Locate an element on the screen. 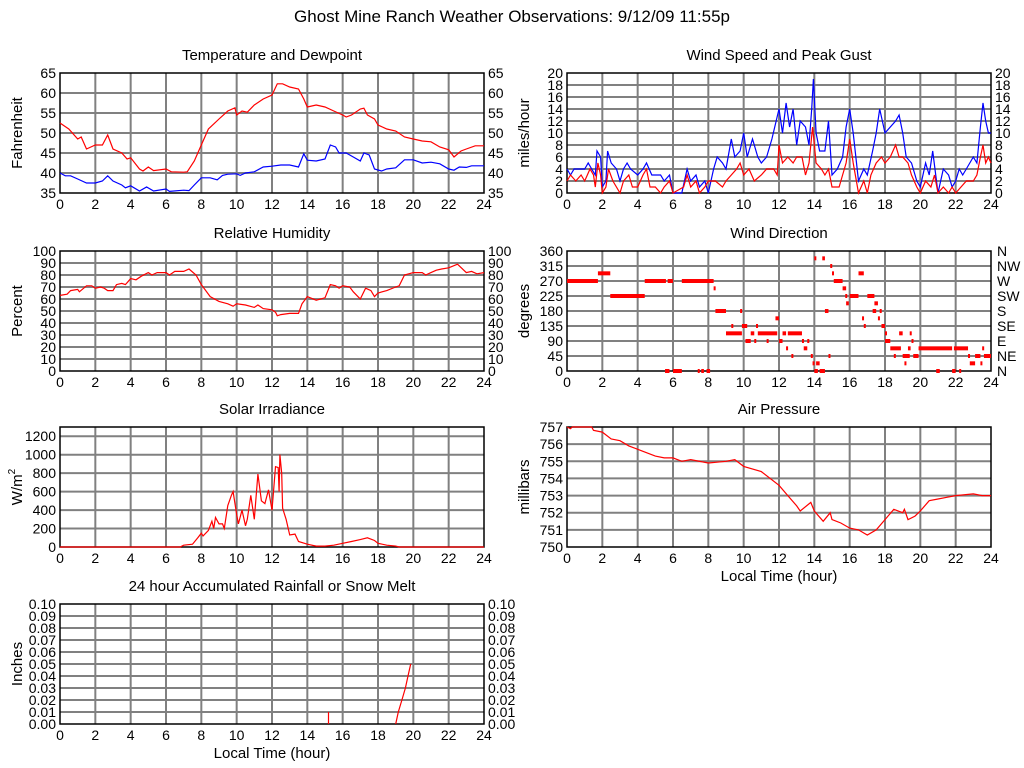  y-axis-label: Inches is located at coordinates (17, 664).